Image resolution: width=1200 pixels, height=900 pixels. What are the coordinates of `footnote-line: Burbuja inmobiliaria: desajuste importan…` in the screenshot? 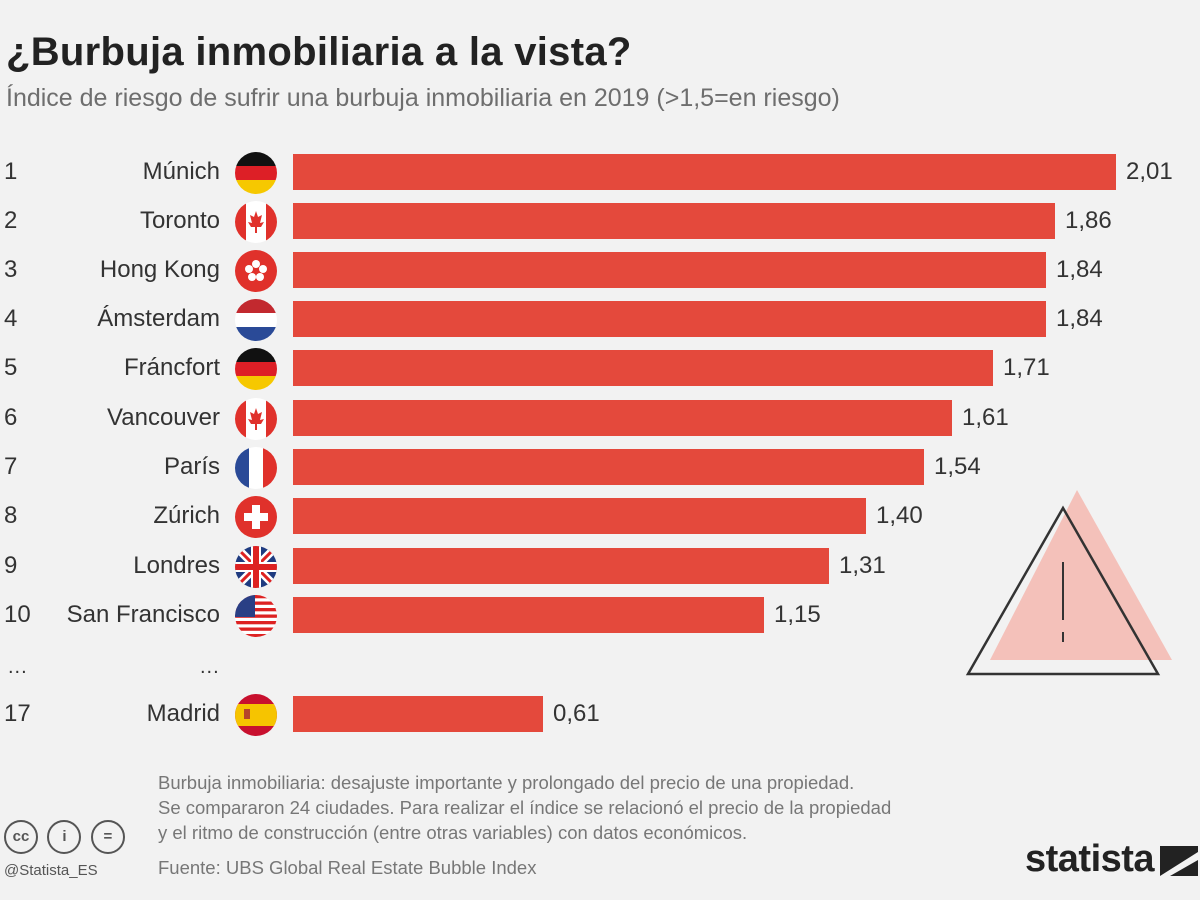 It's located at (506, 782).